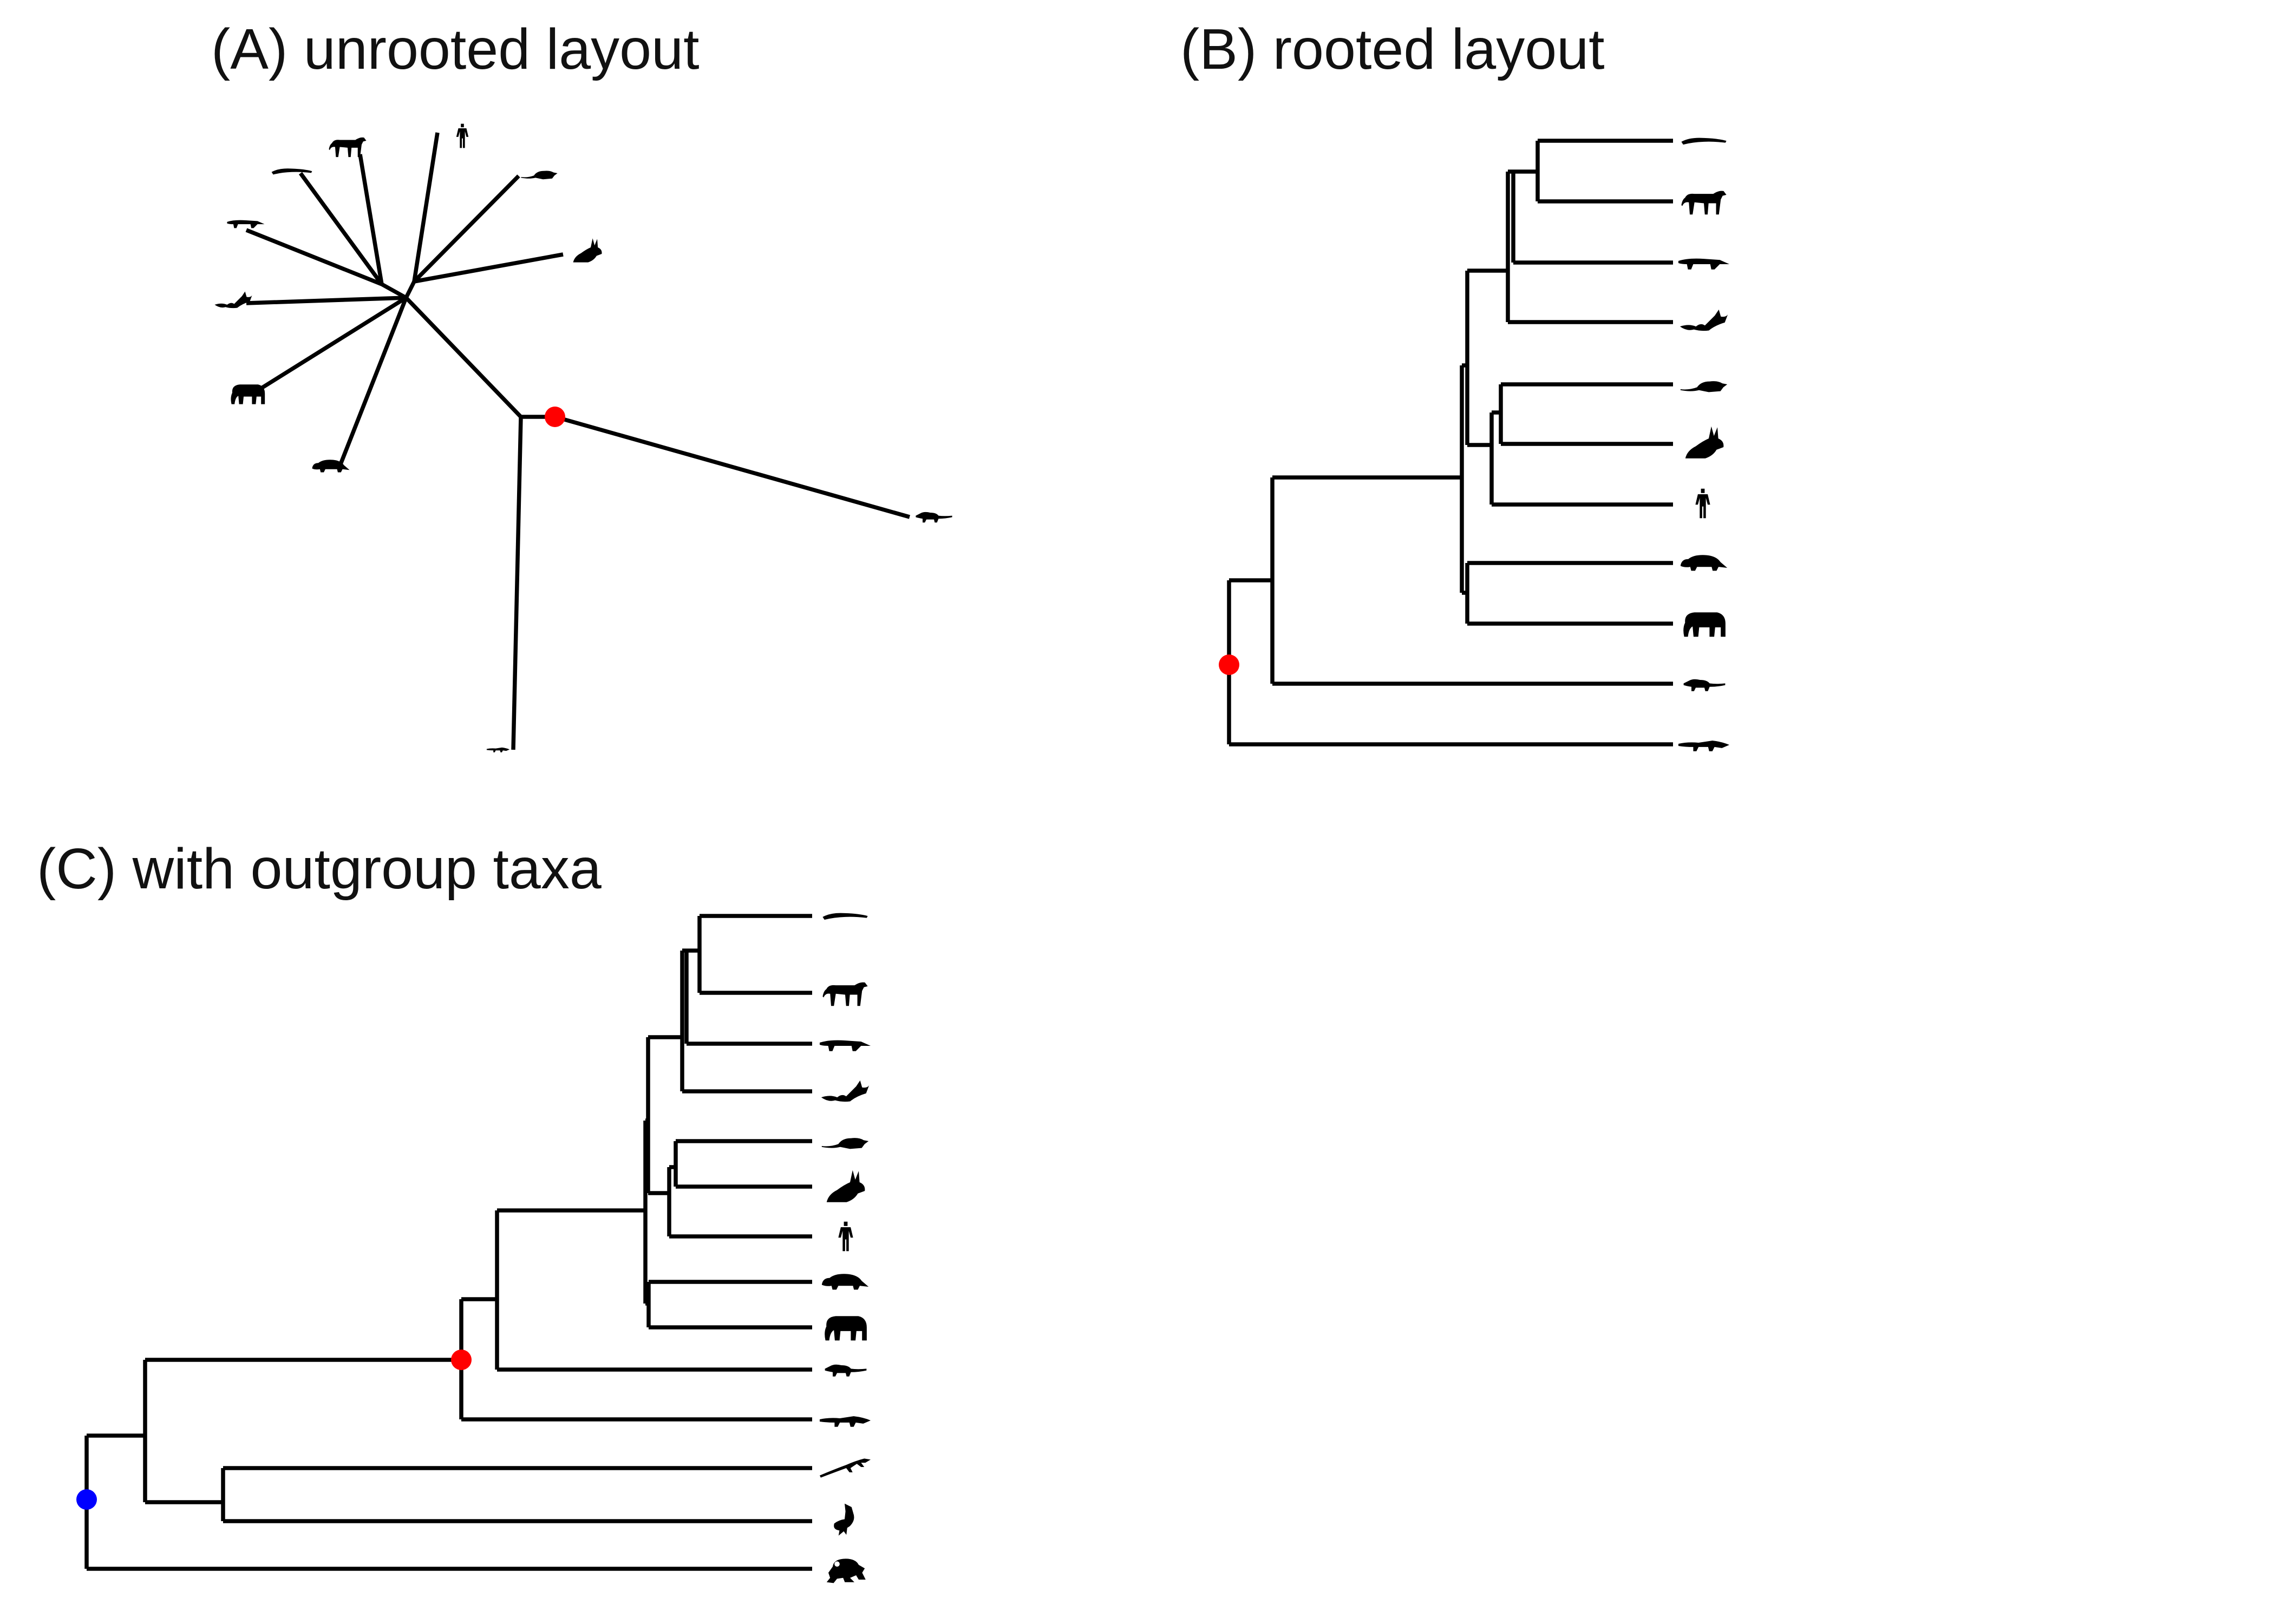  I want to click on panel-c-title: (C) with outgroup taxa, so click(320, 869).